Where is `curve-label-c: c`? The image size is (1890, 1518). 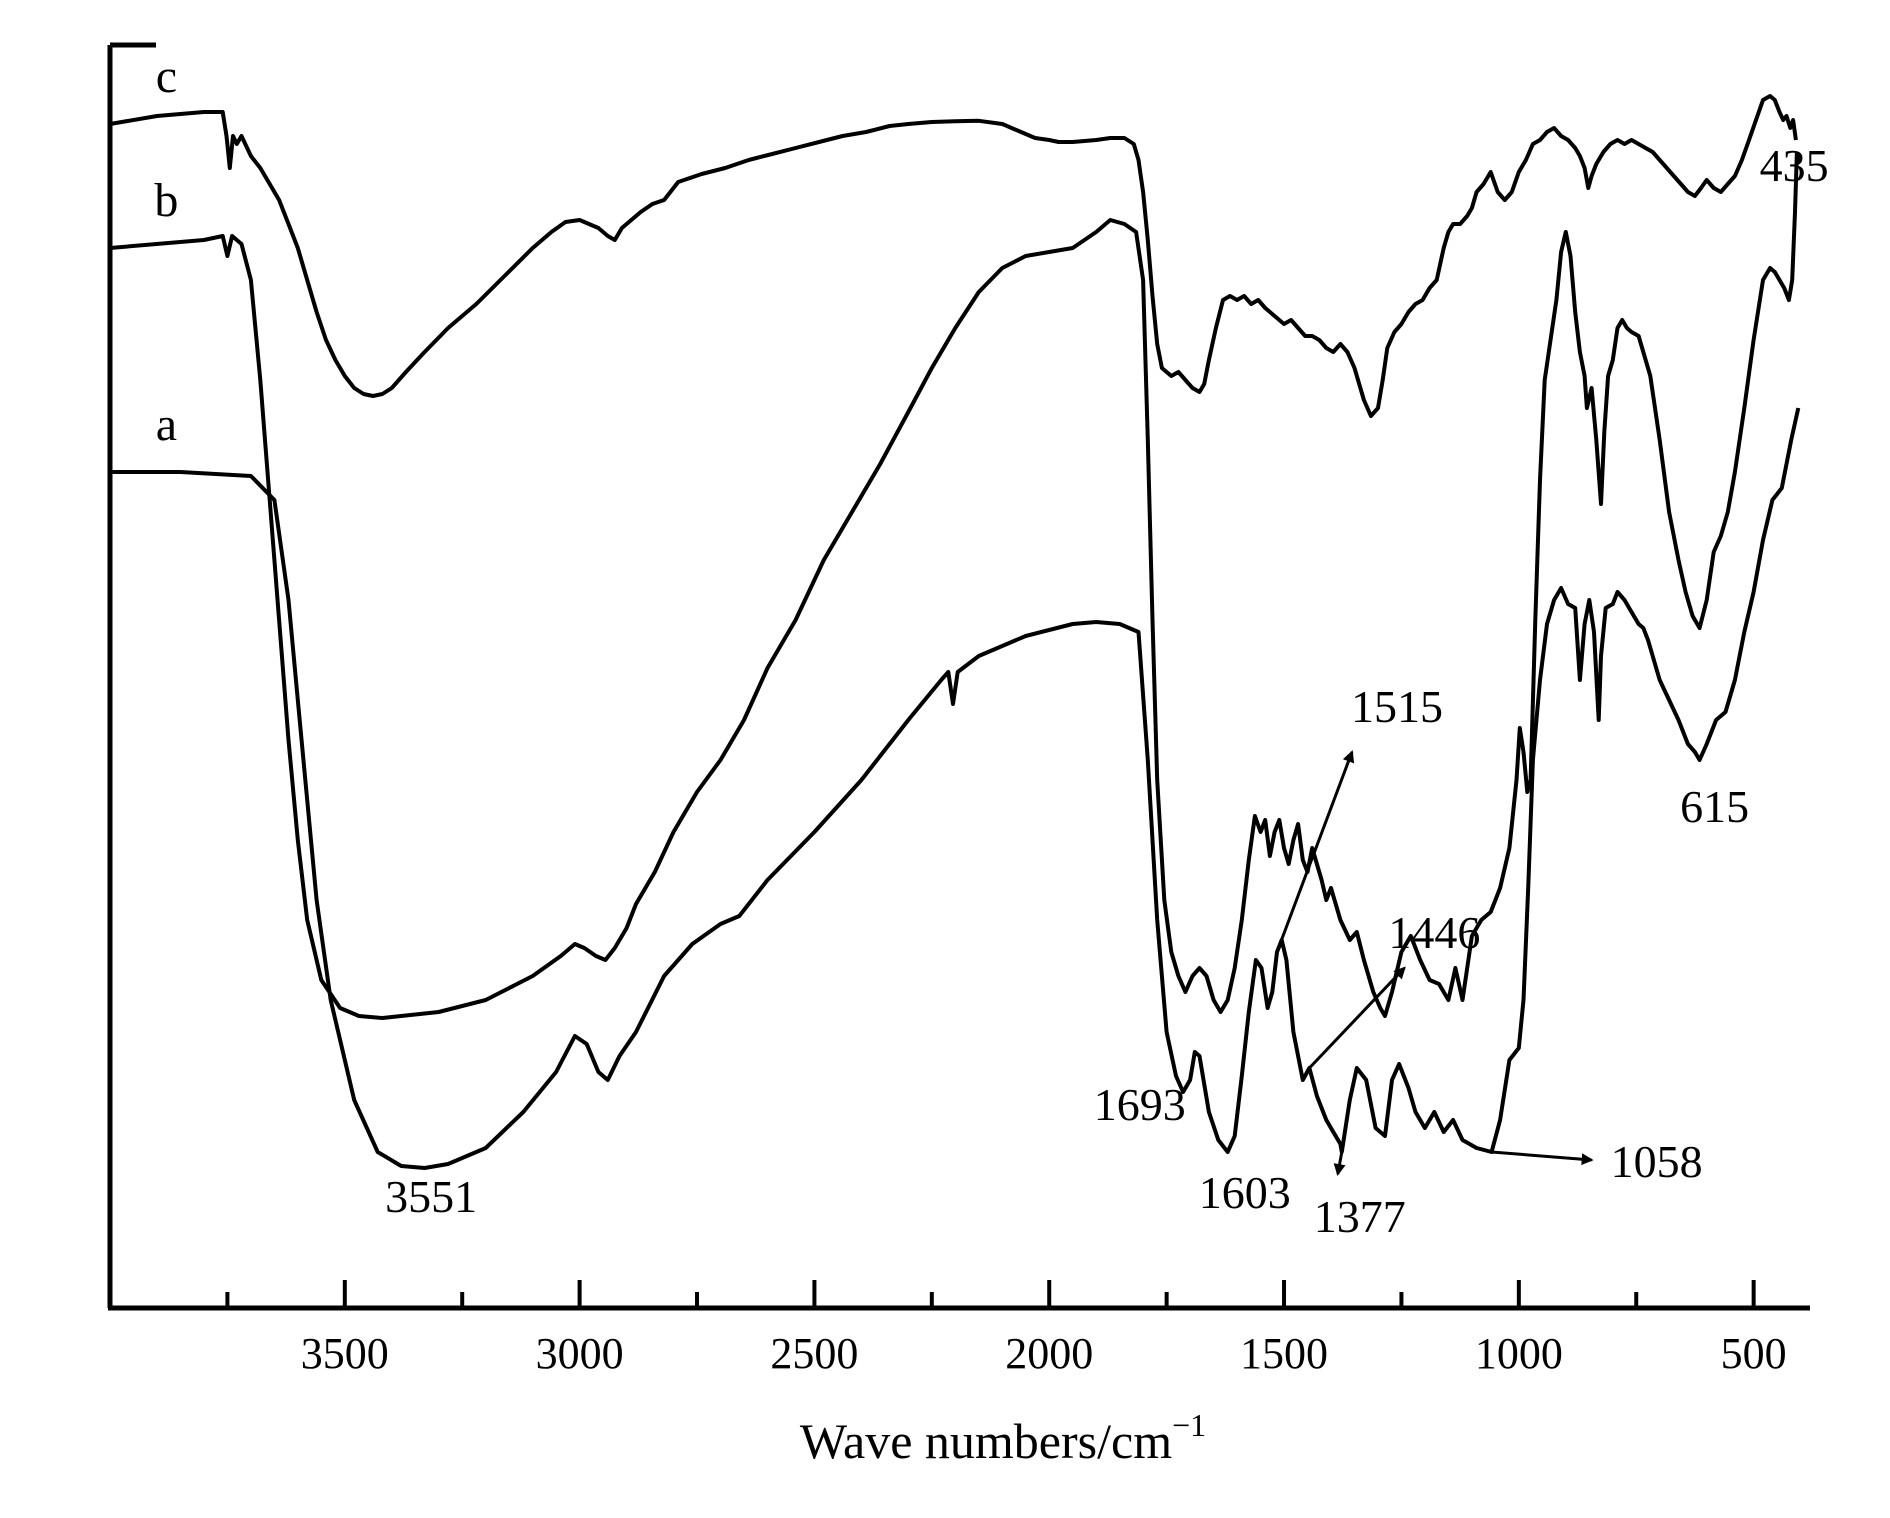
curve-label-c: c is located at coordinates (166, 76).